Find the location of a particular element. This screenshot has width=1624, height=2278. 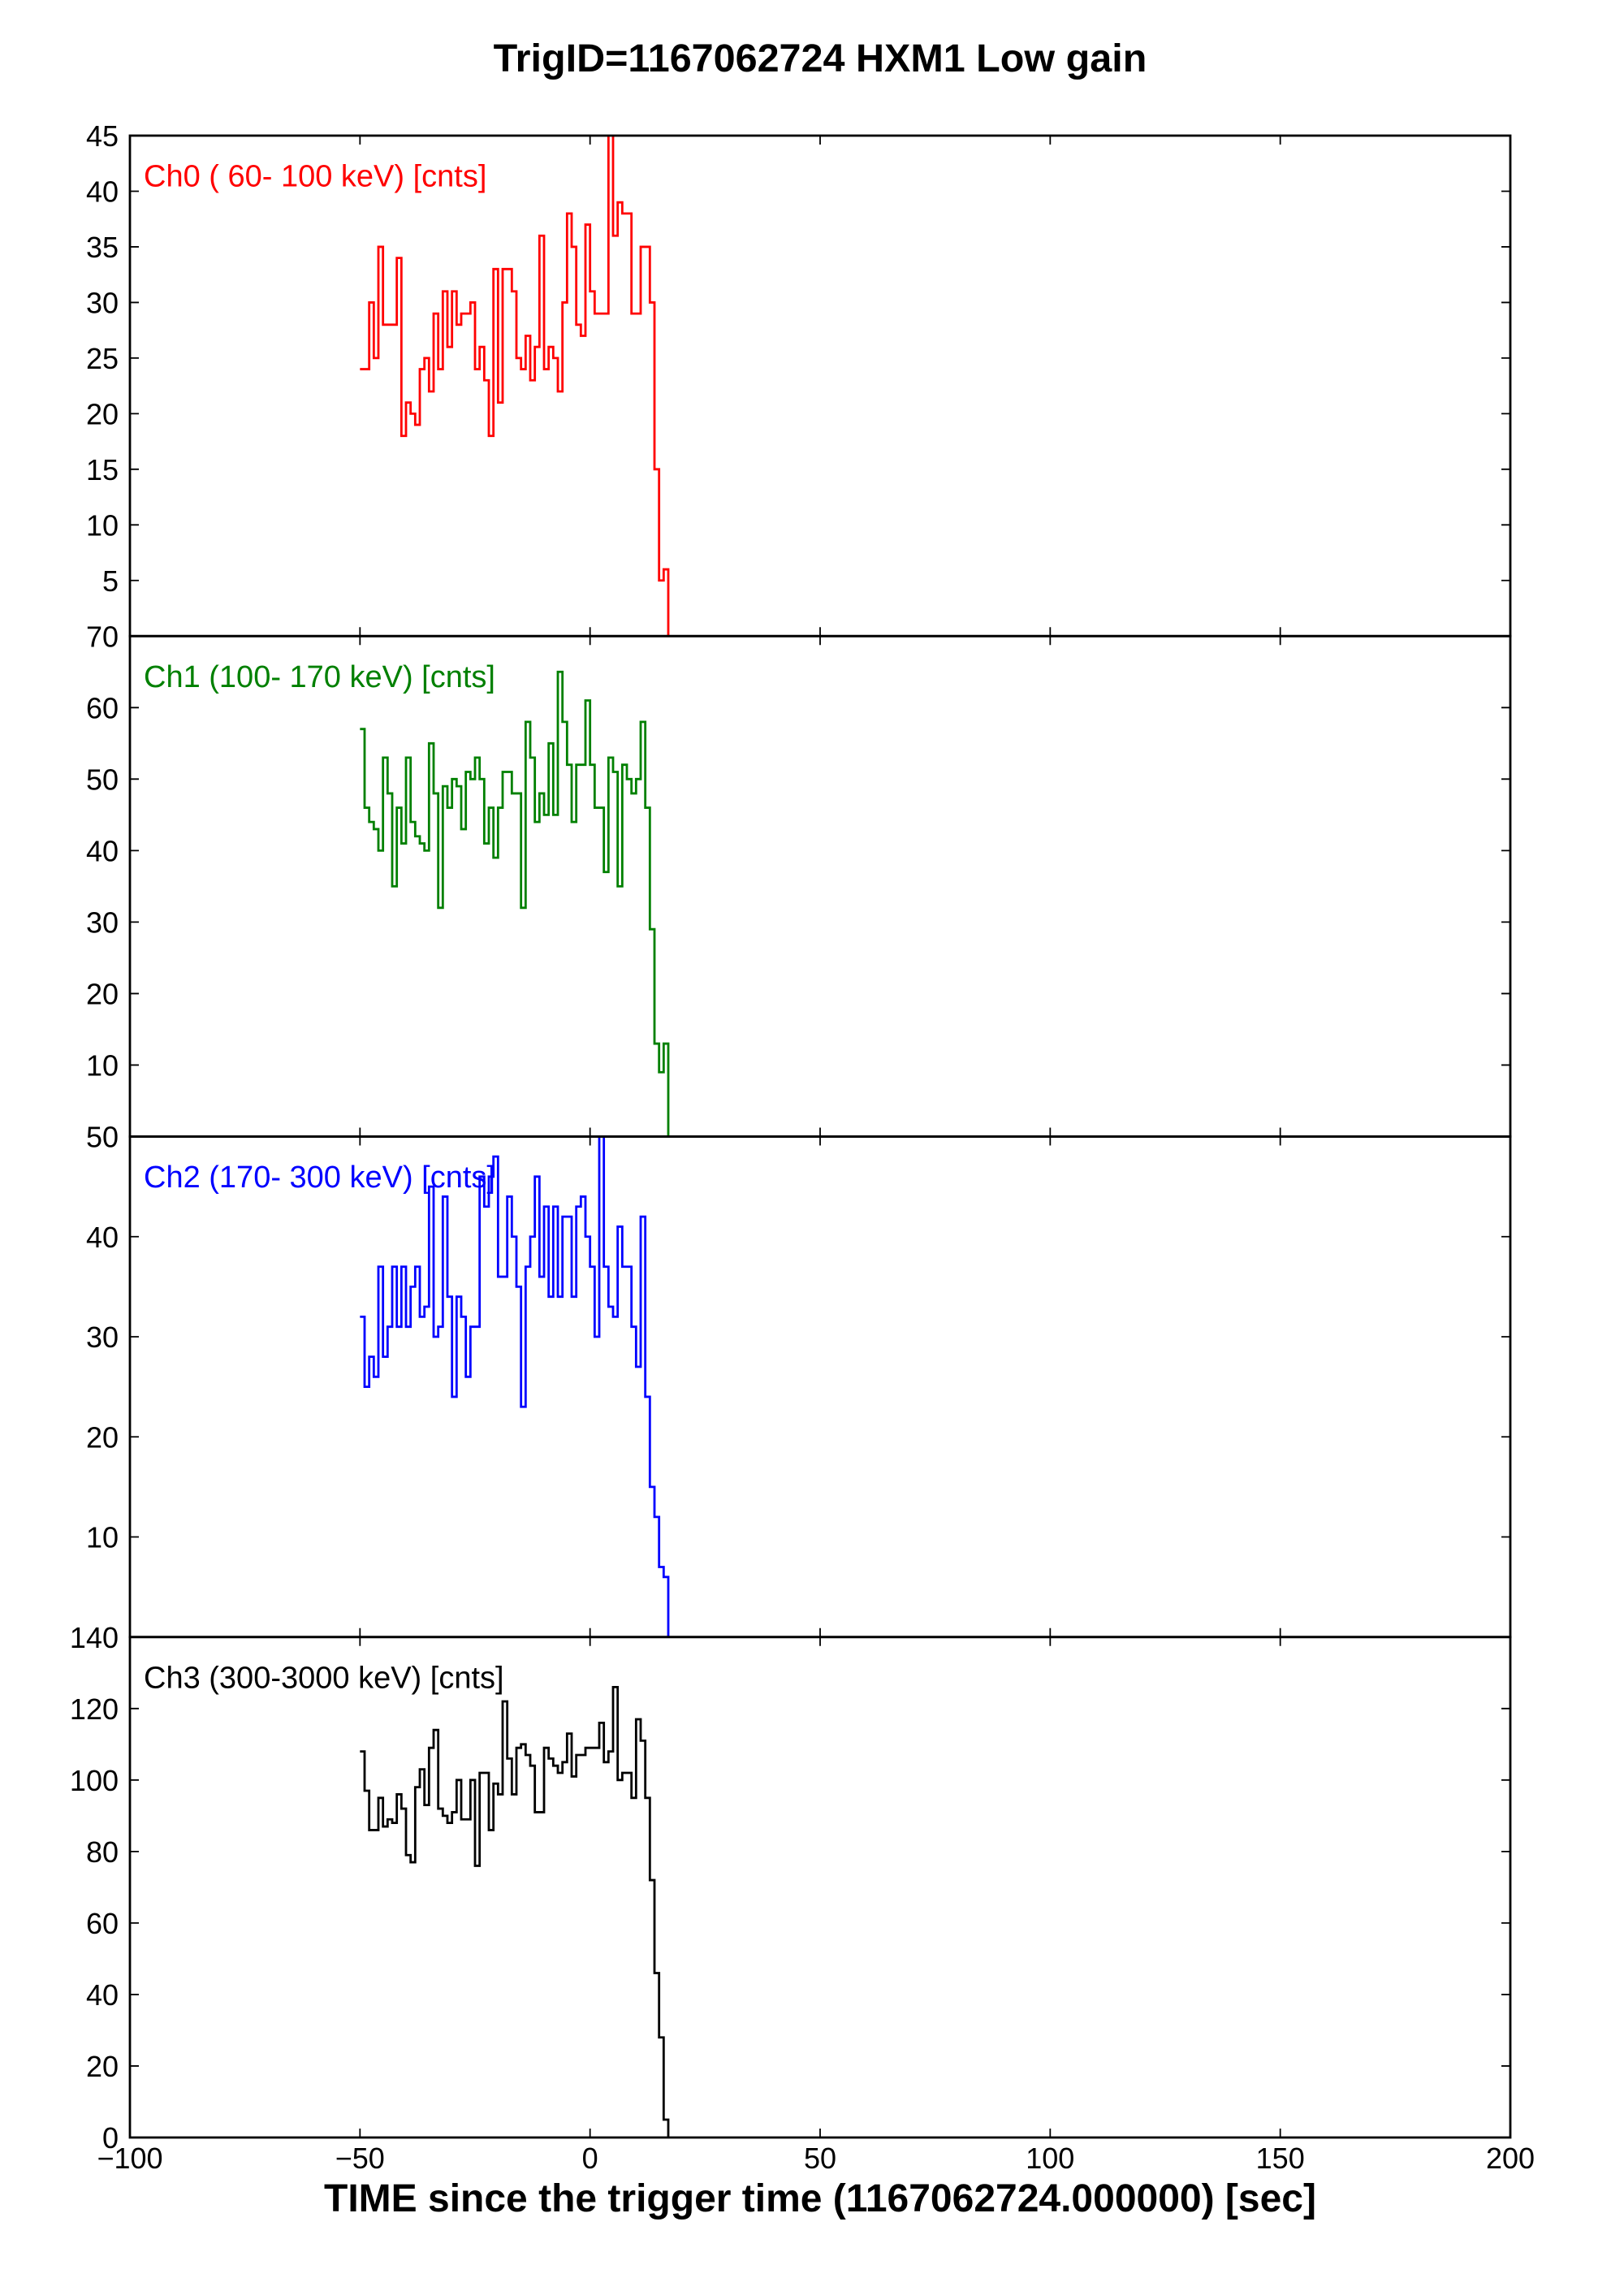

svg-text: −100 is located at coordinates (129, 2158).